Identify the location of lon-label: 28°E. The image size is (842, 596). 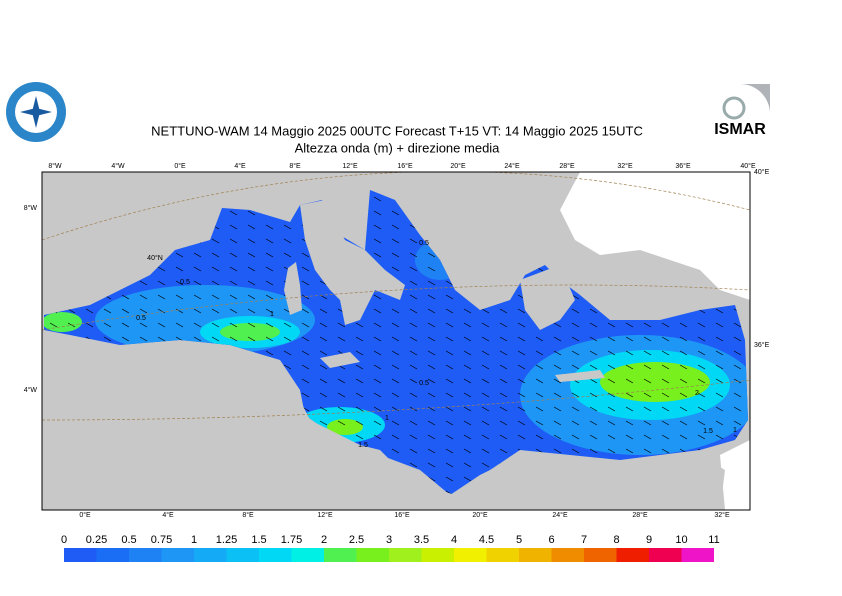
(567, 166).